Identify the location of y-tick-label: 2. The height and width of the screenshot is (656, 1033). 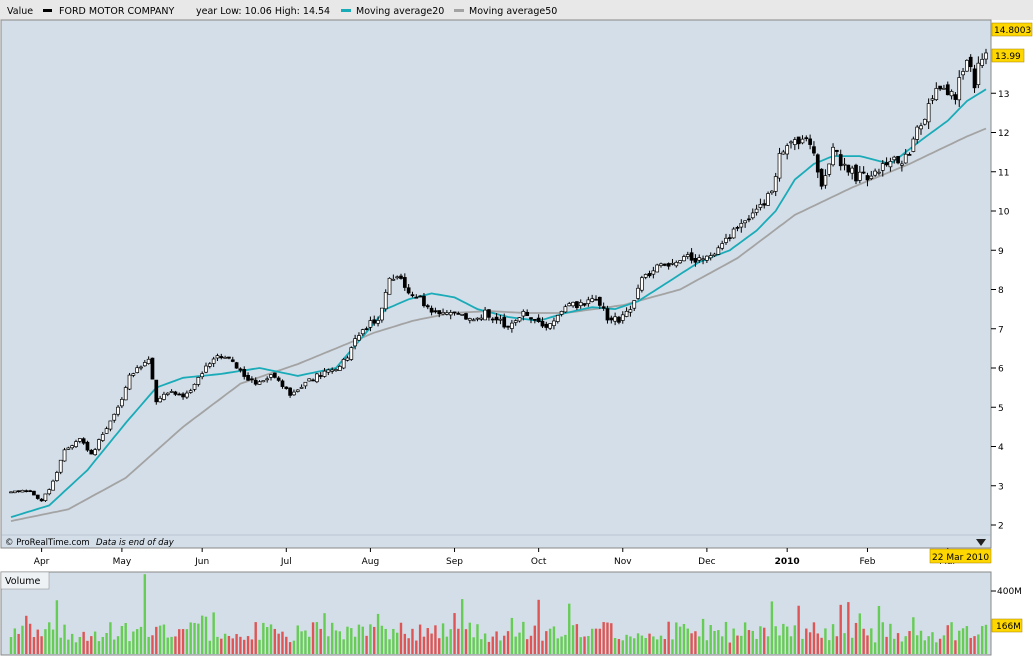
(1001, 527).